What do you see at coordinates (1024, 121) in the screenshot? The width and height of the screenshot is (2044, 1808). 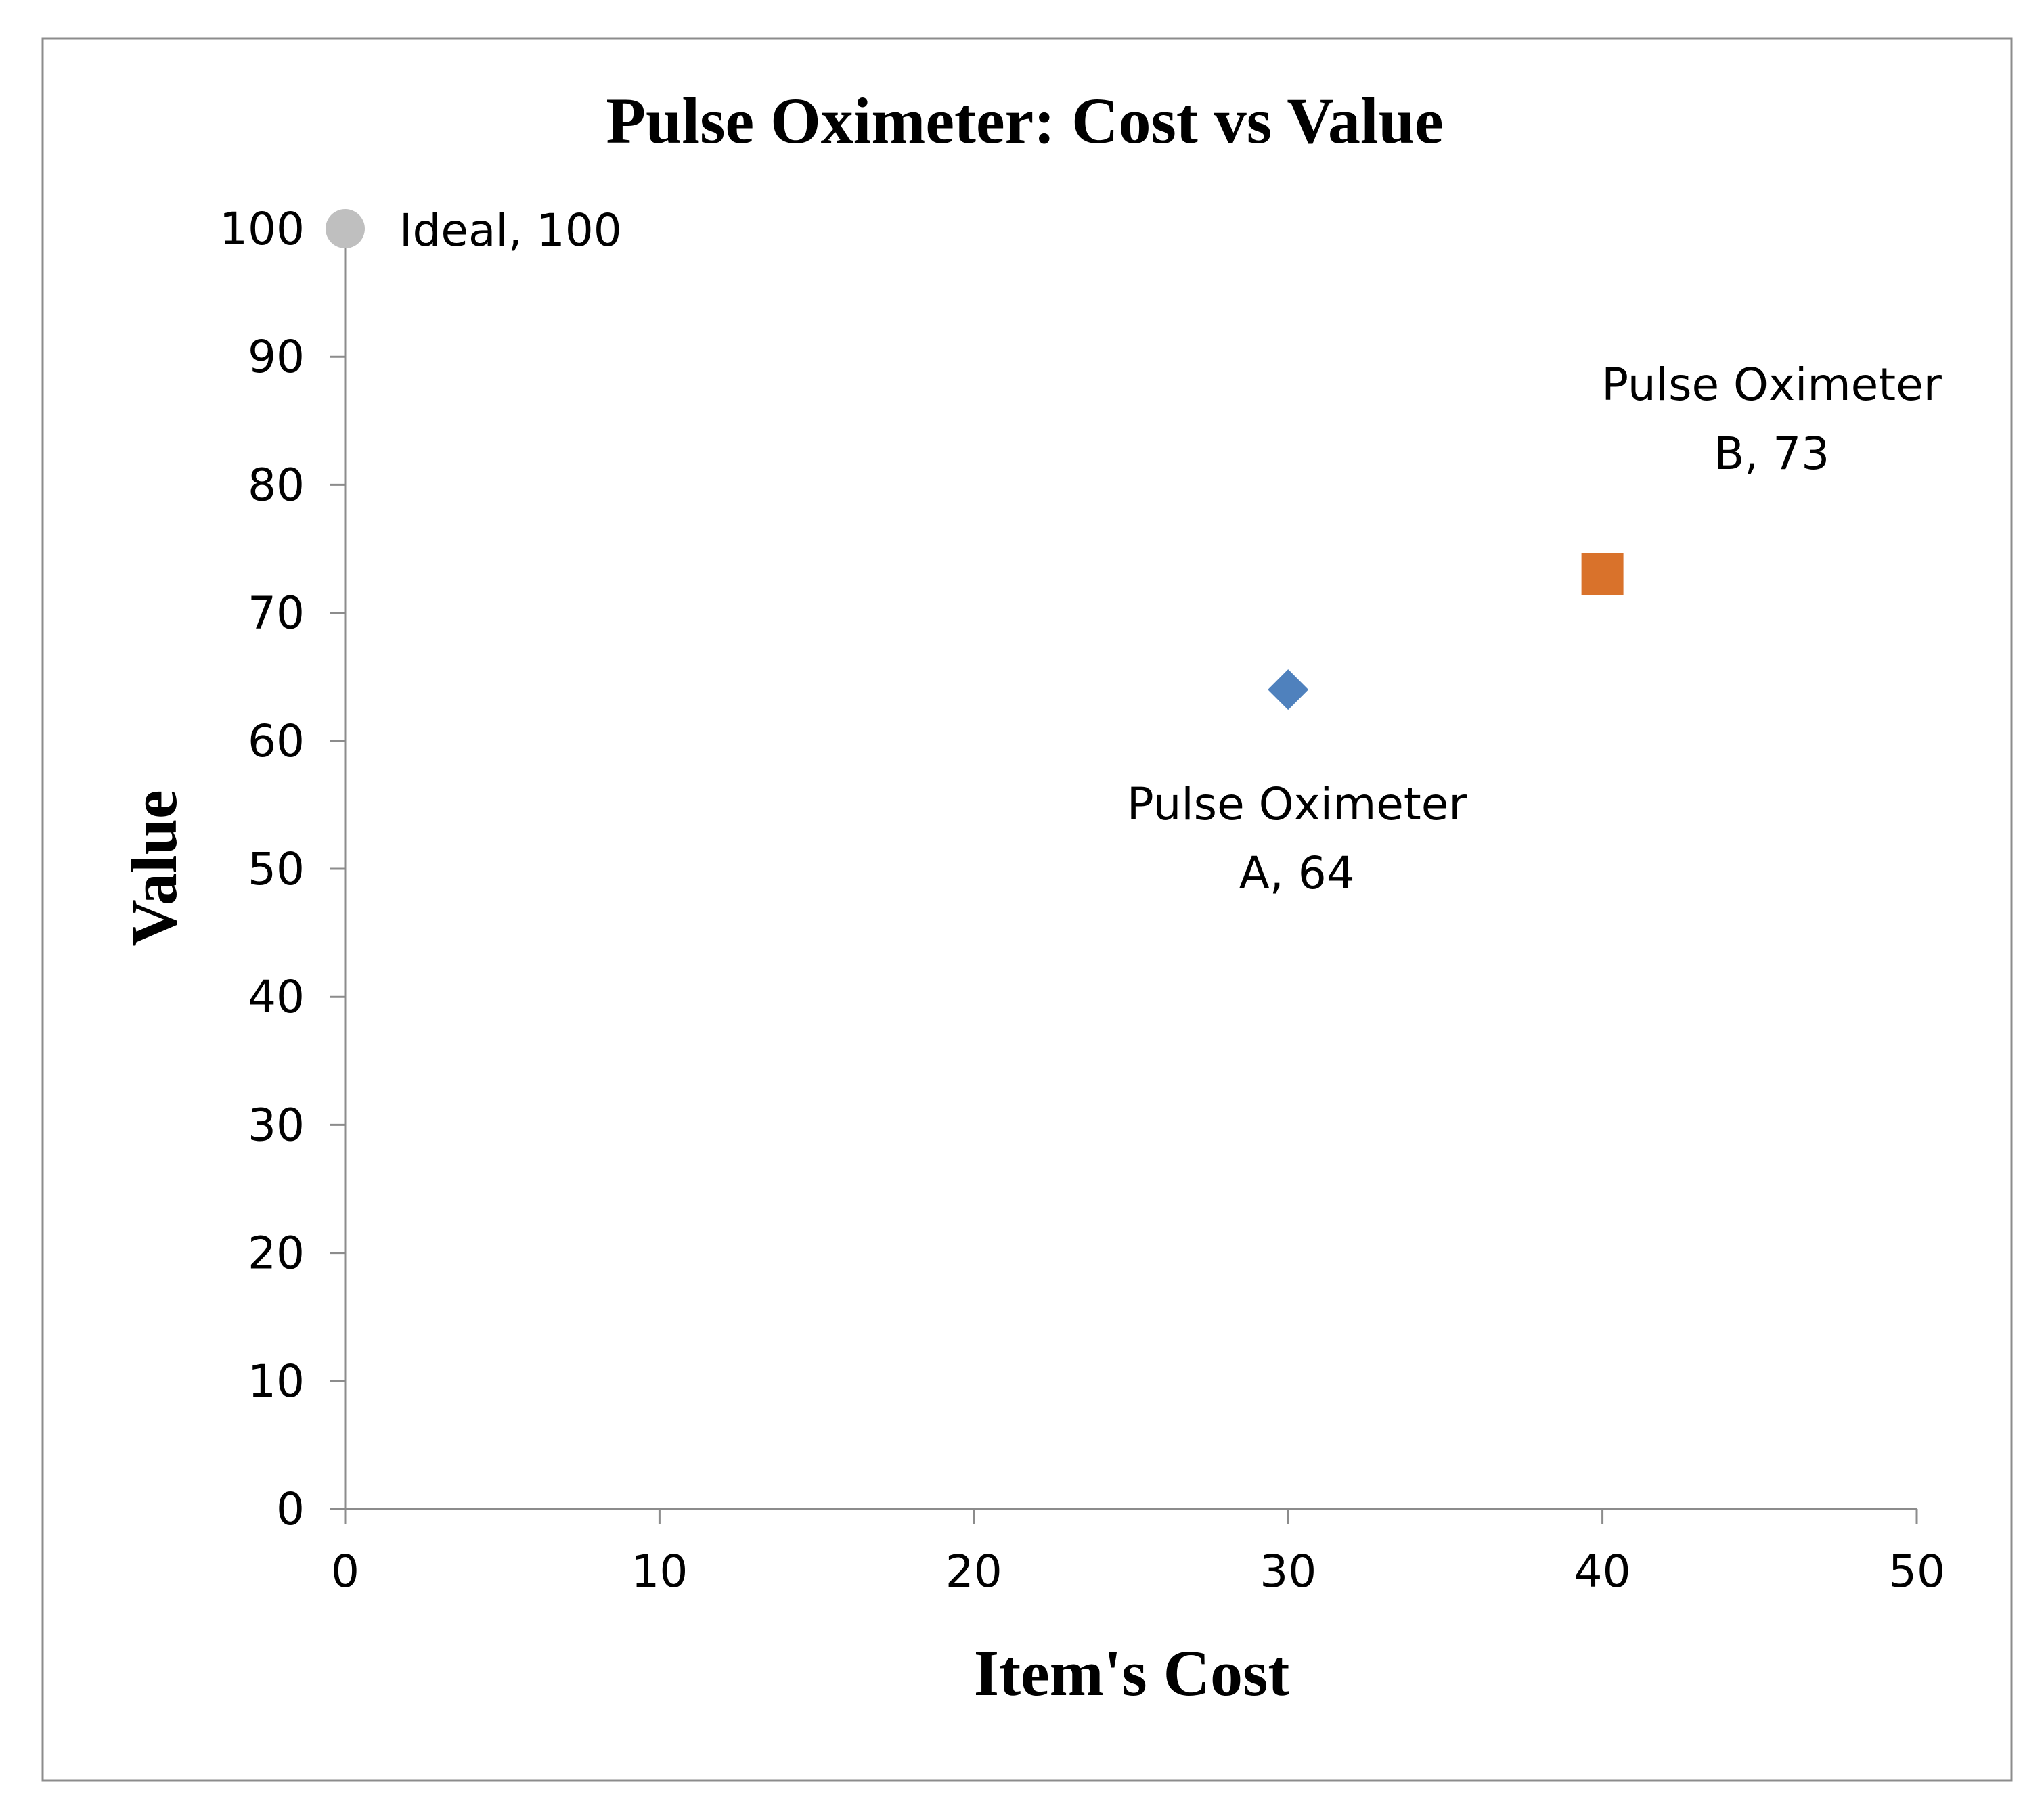 I see `chart-title: Pulse Oximeter: Cost vs Value` at bounding box center [1024, 121].